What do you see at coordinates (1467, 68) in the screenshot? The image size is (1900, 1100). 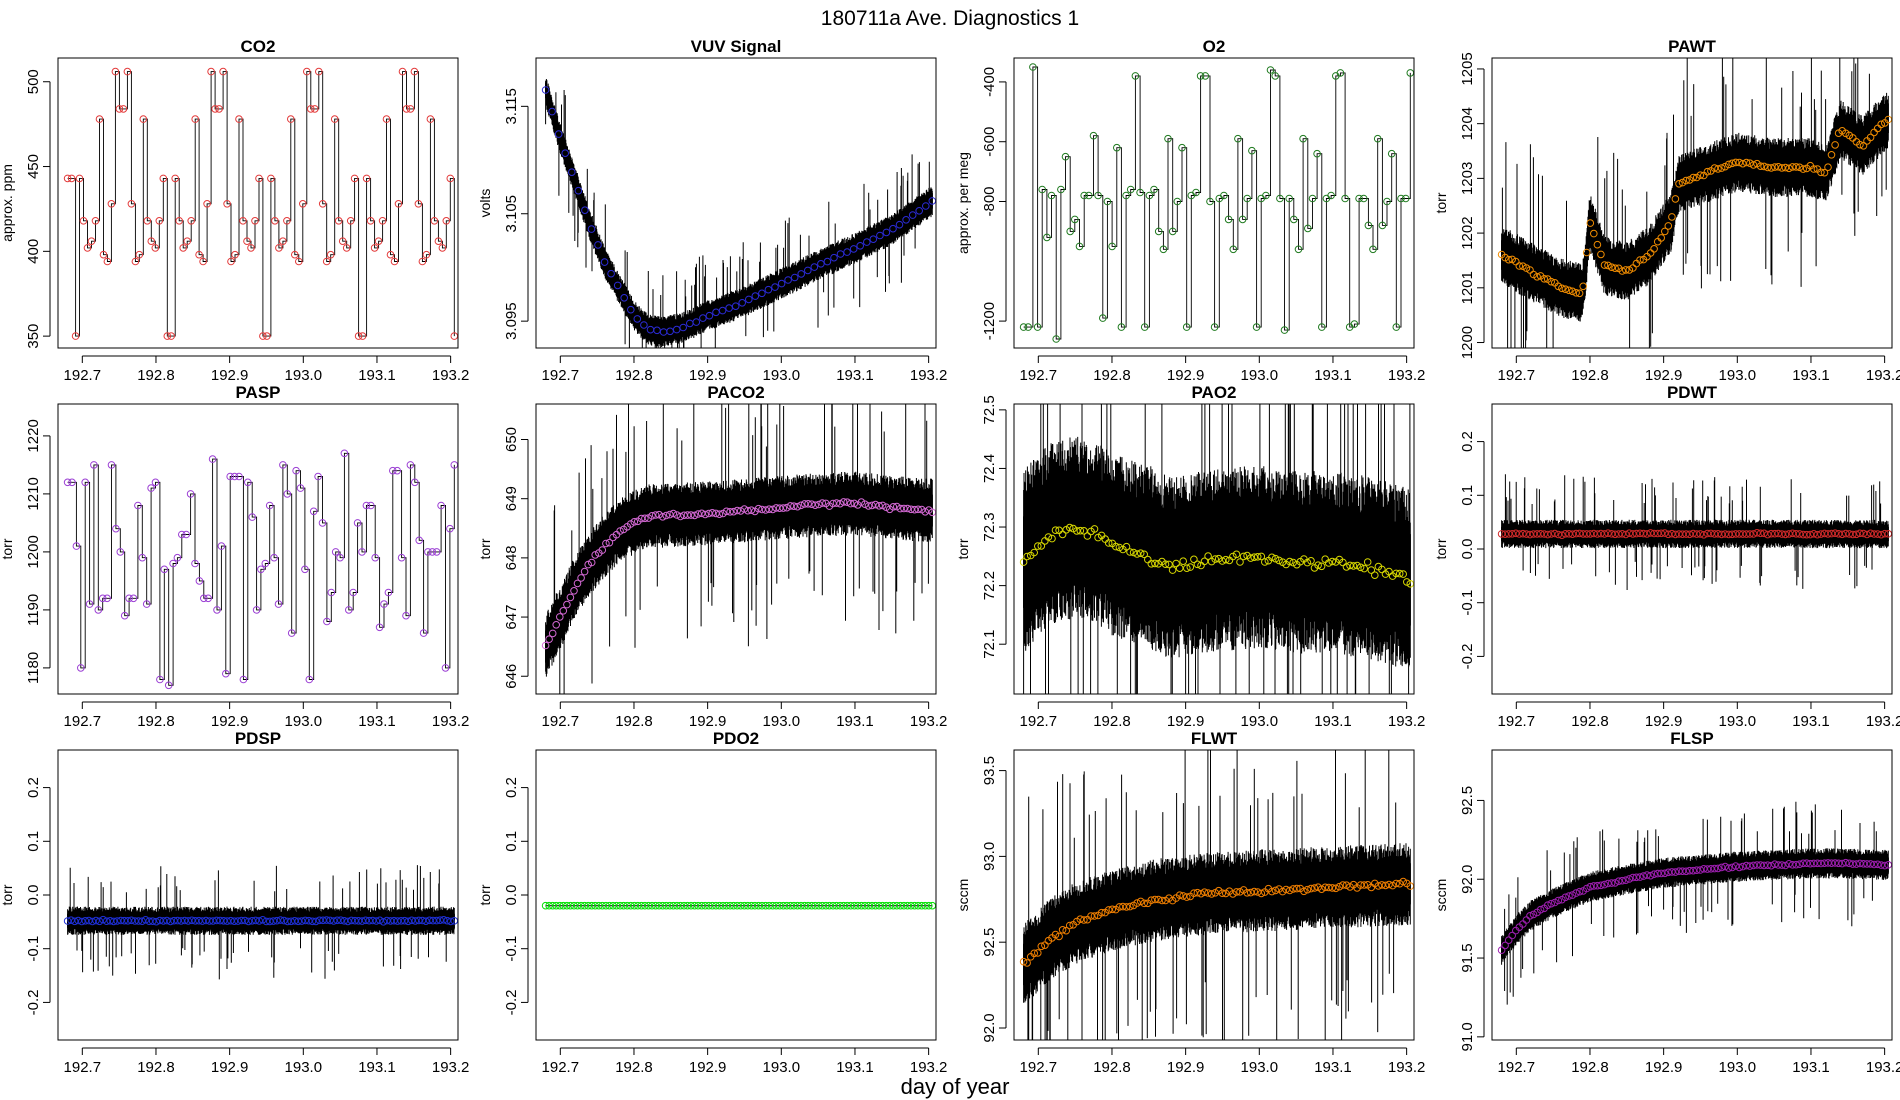 I see `y-tick-label: 1205` at bounding box center [1467, 68].